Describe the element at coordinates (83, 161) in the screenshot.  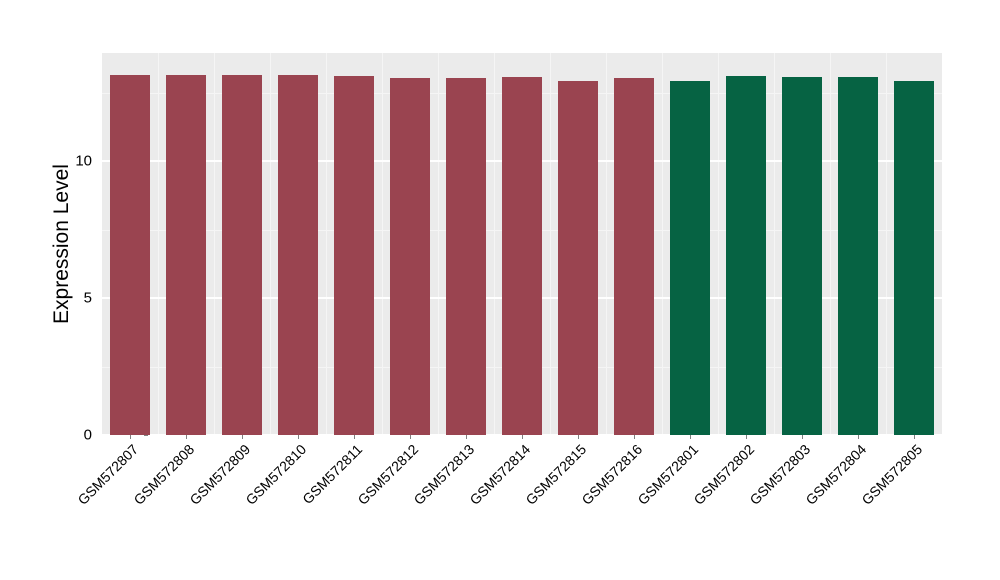
I see `y-axis-tick-label: 10` at that location.